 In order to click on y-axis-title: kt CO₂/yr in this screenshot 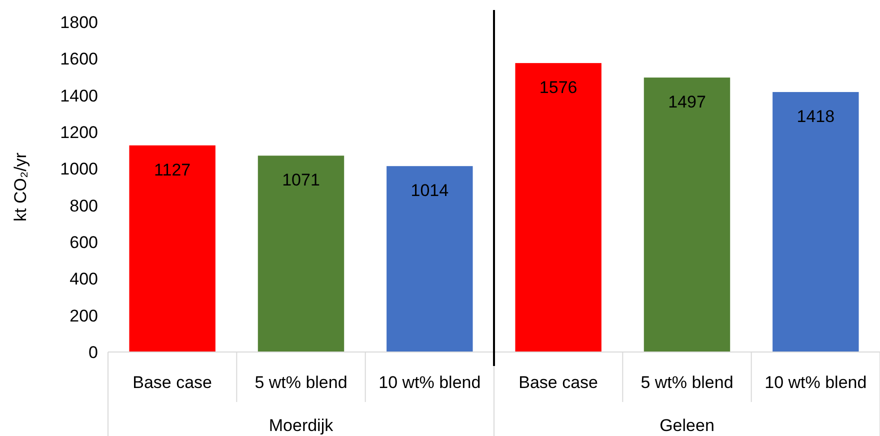, I will do `click(20, 187)`.